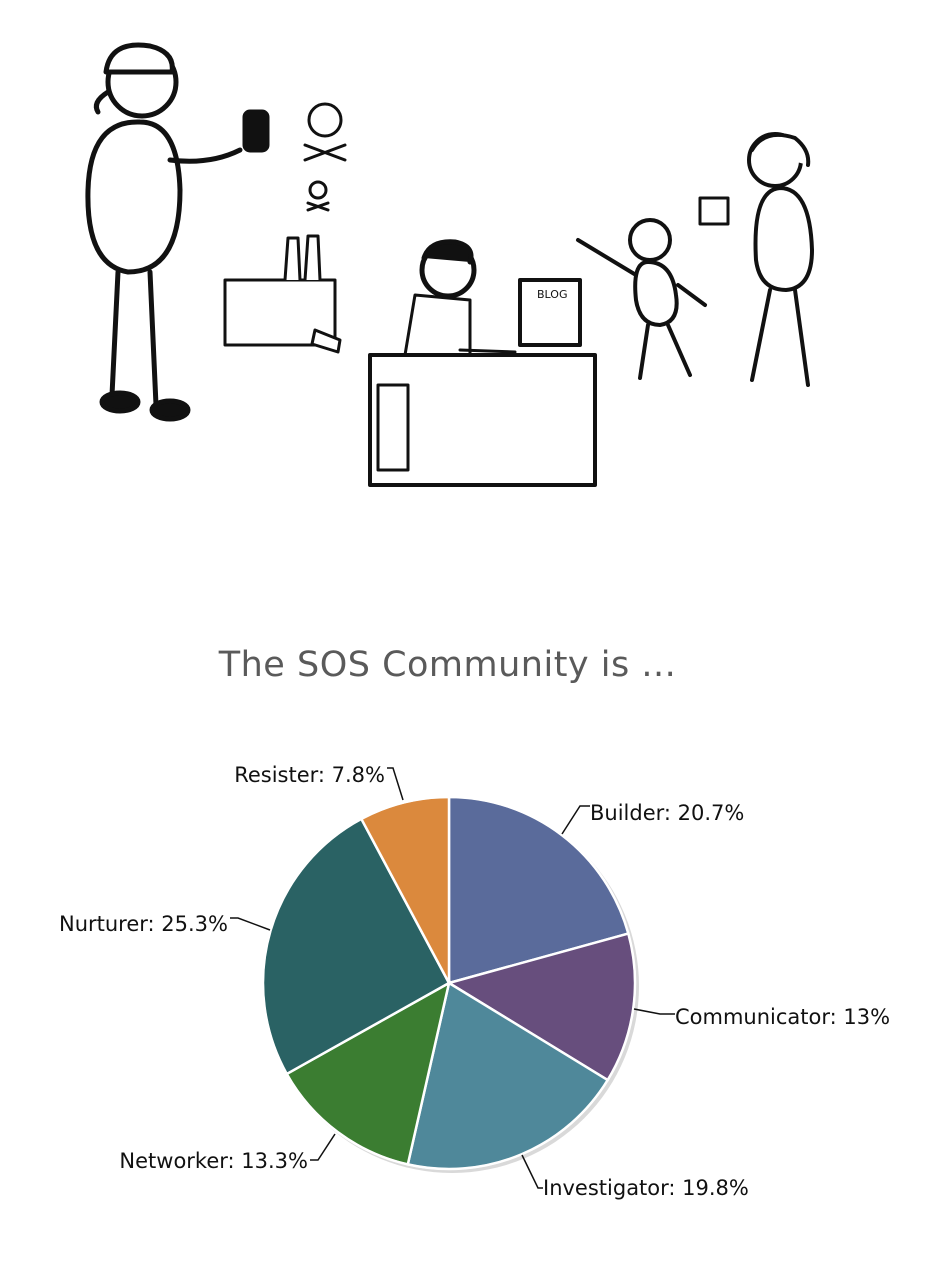 This screenshot has height=1262, width=940. What do you see at coordinates (641, 299) in the screenshot?
I see `pointing-person` at bounding box center [641, 299].